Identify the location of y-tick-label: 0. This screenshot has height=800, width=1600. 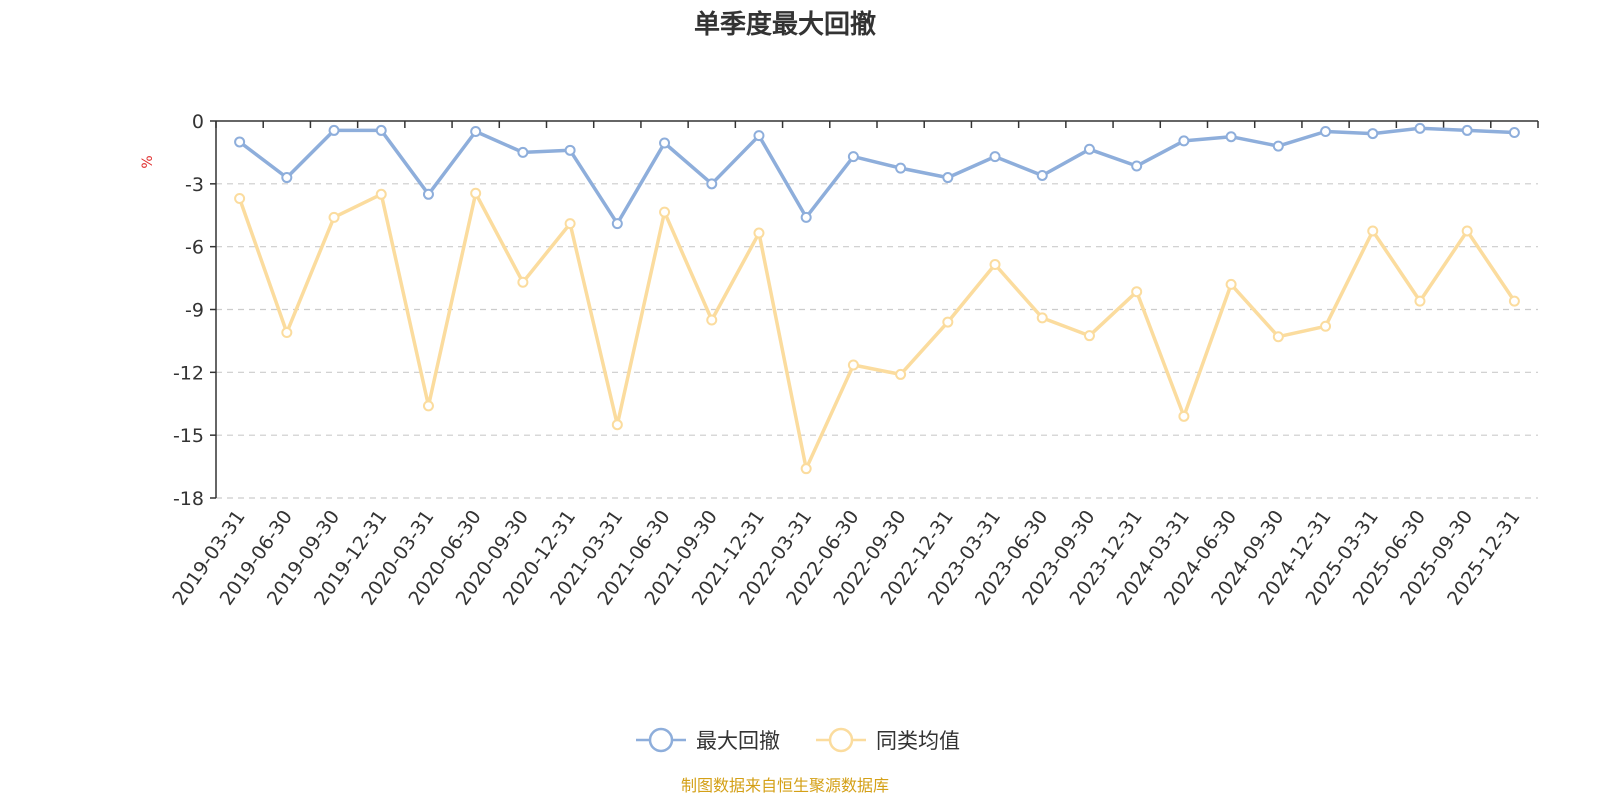
(198, 122).